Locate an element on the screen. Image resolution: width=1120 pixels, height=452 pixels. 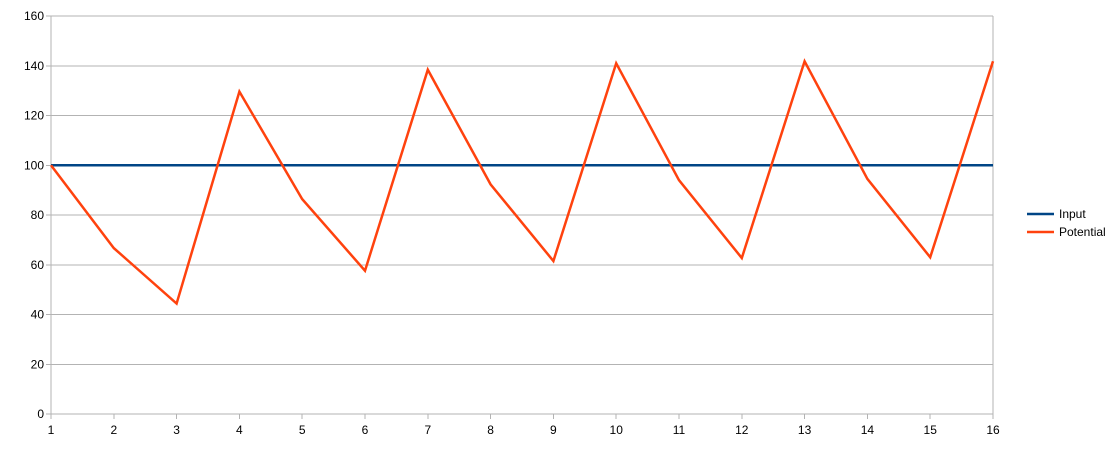
legend: Input Potential is located at coordinates (1066, 223).